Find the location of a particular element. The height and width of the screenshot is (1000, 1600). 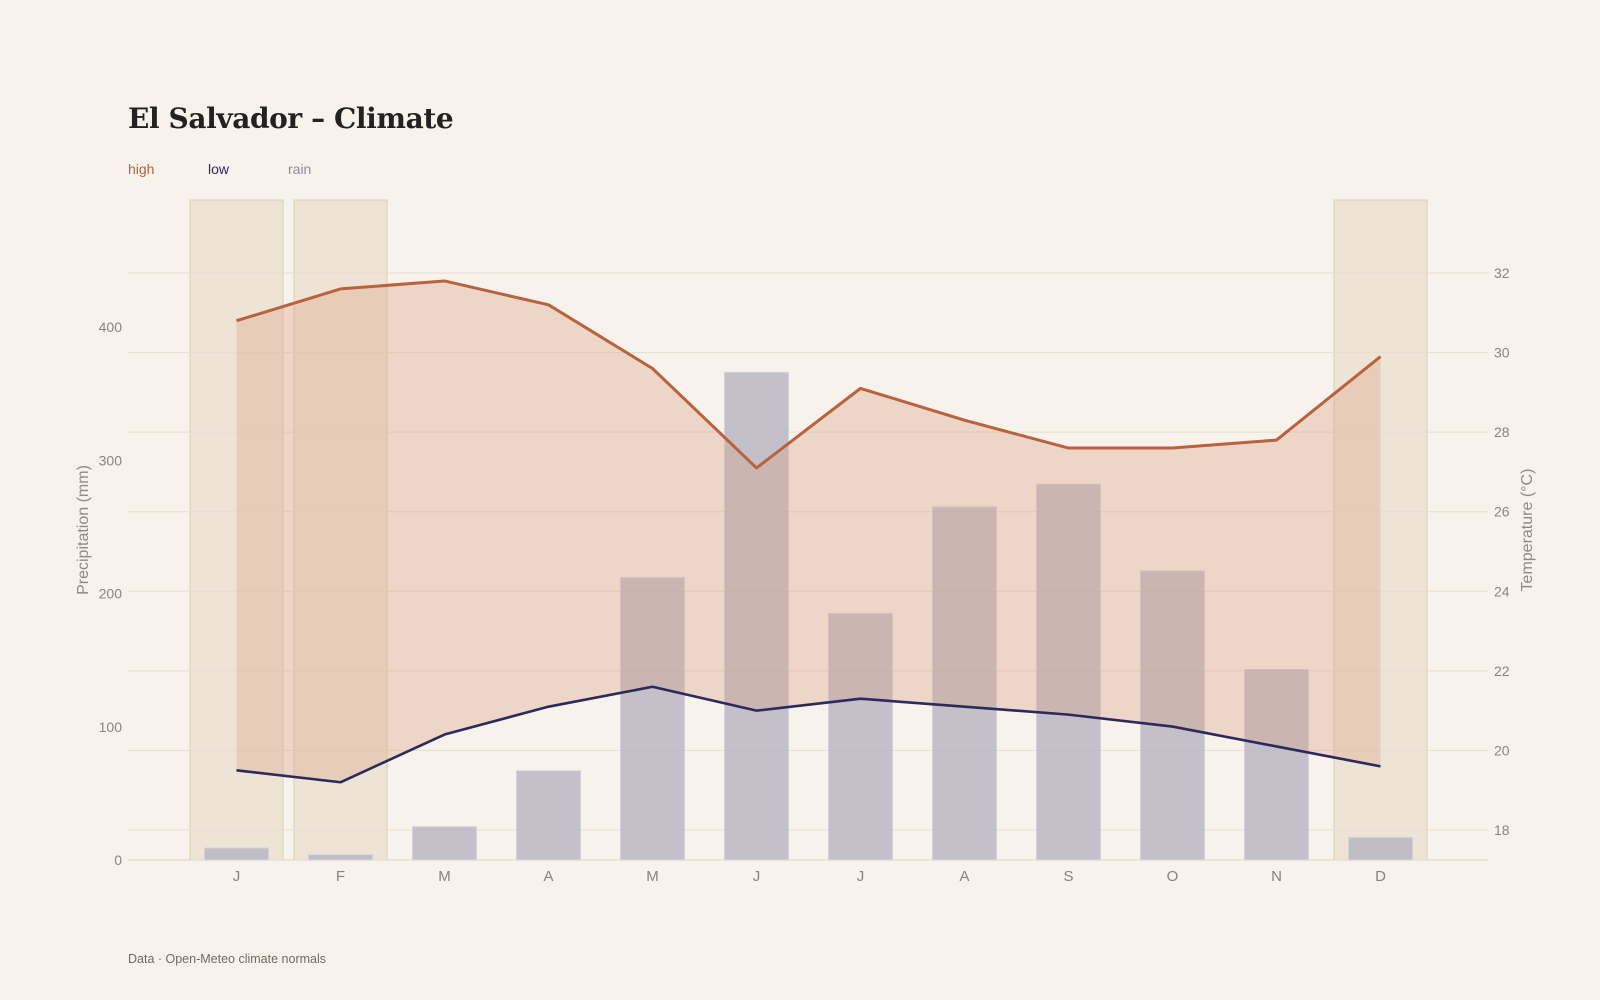

x-tick-label-4: M is located at coordinates (652, 876).